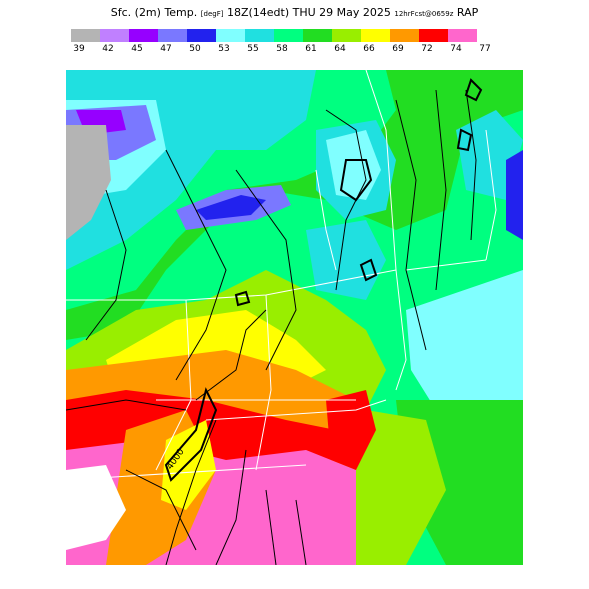 The height and width of the screenshot is (589, 589). I want to click on legend-ticks: 39 42 45 47 50 53 55 58 61 64 66 69 72 74 77, so click(294, 51).